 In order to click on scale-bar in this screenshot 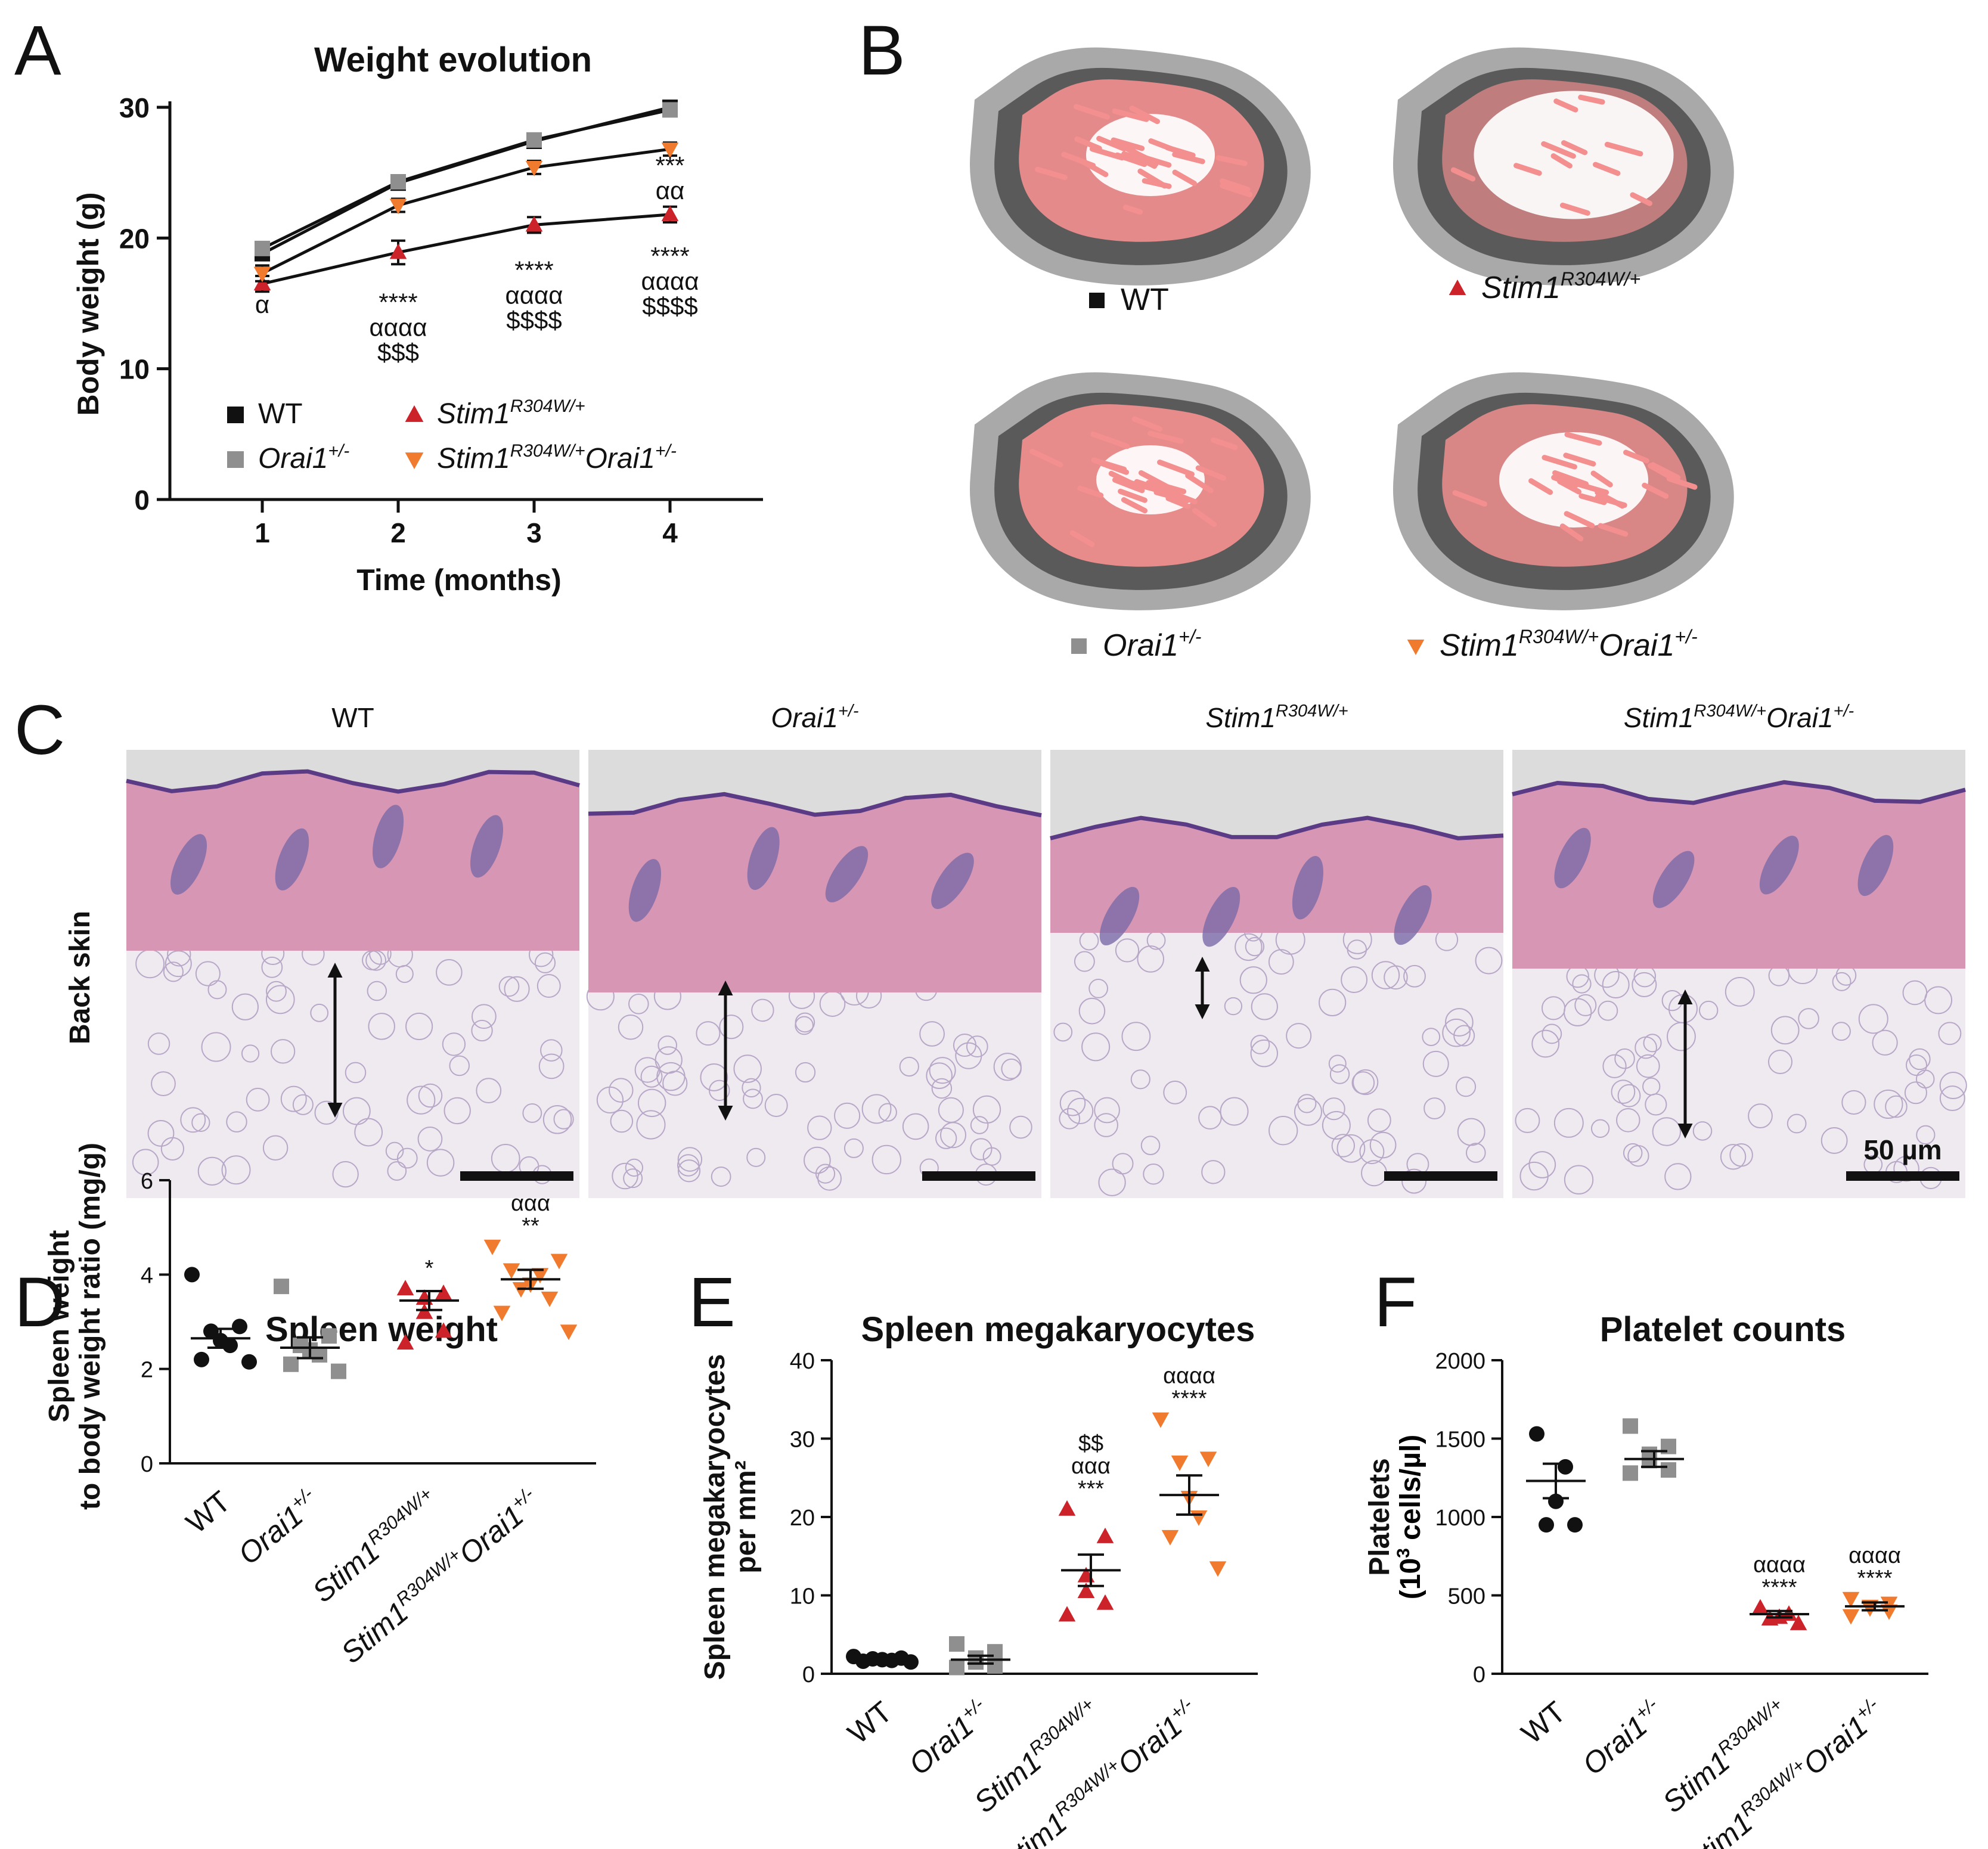, I will do `click(1902, 1176)`.